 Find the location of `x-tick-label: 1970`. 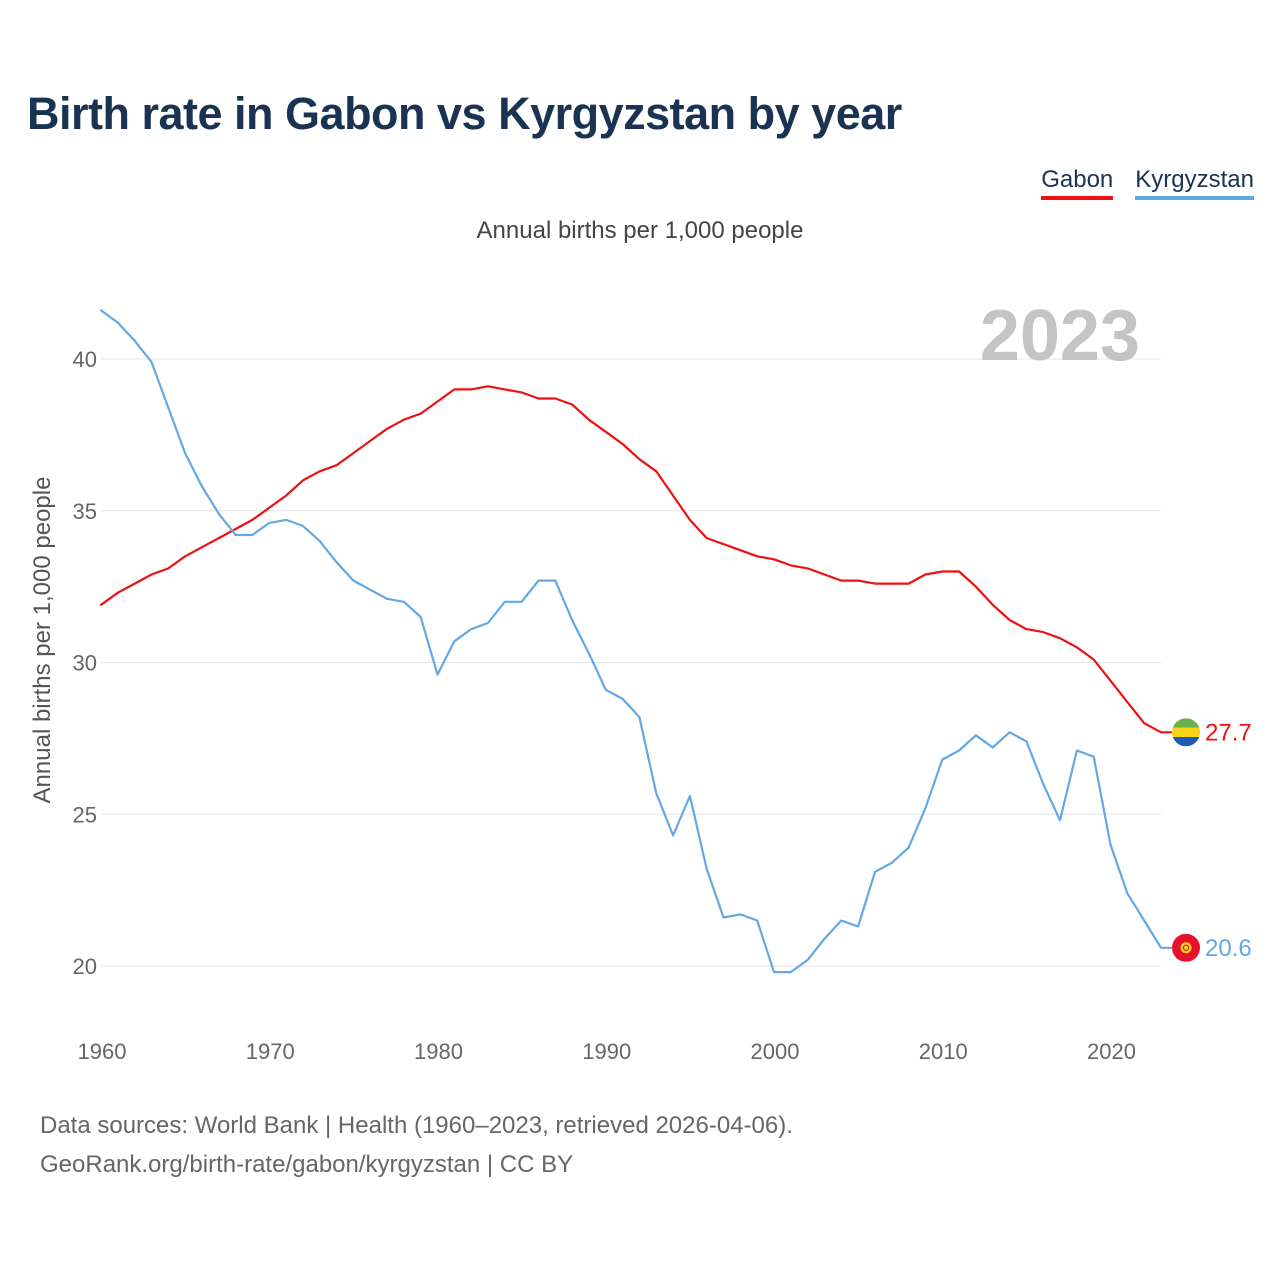

x-tick-label: 1970 is located at coordinates (270, 1051).